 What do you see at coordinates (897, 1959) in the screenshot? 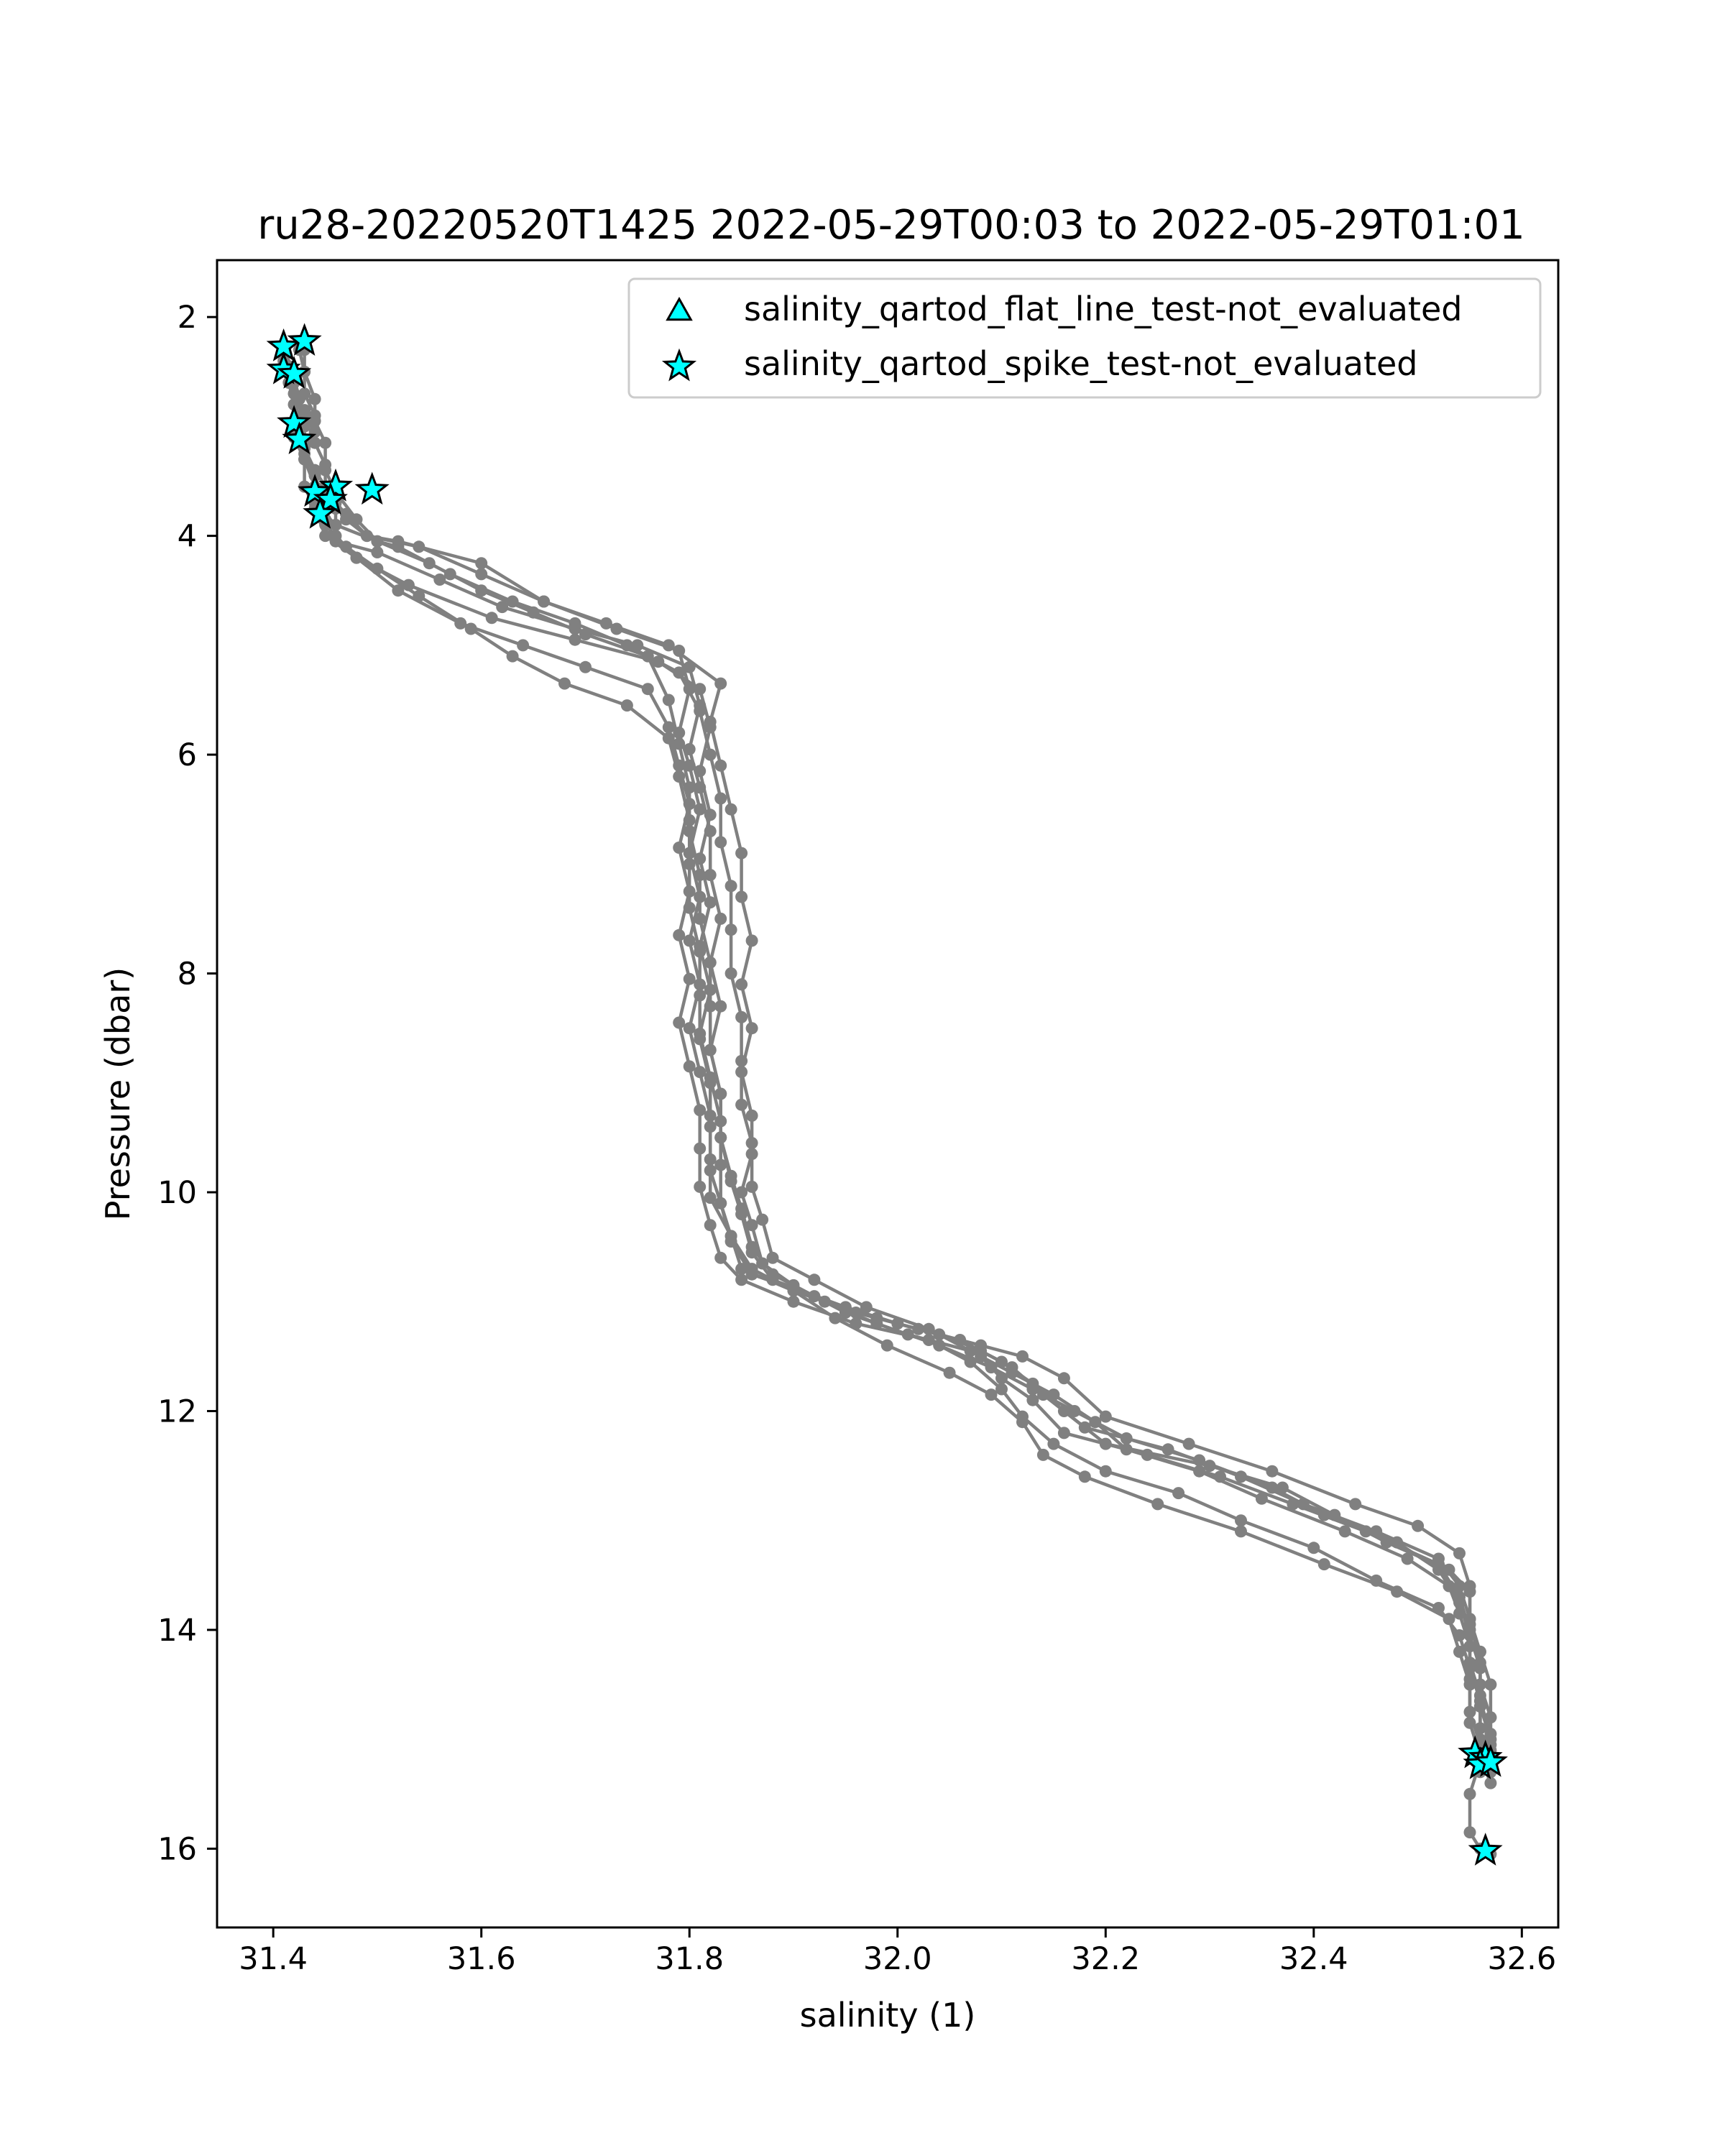
I see `x-tick-label: 32.0` at bounding box center [897, 1959].